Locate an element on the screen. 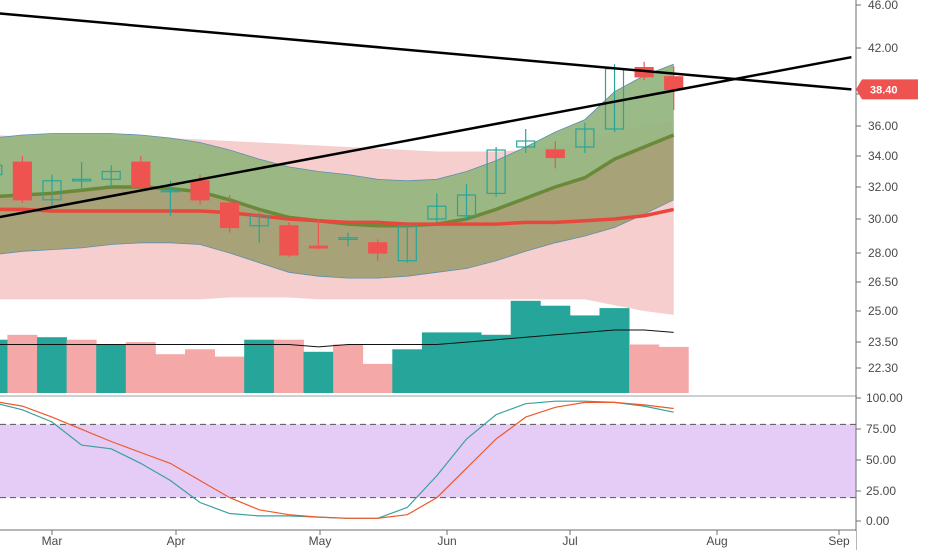  last-price-label: 38.40 is located at coordinates (887, 89).